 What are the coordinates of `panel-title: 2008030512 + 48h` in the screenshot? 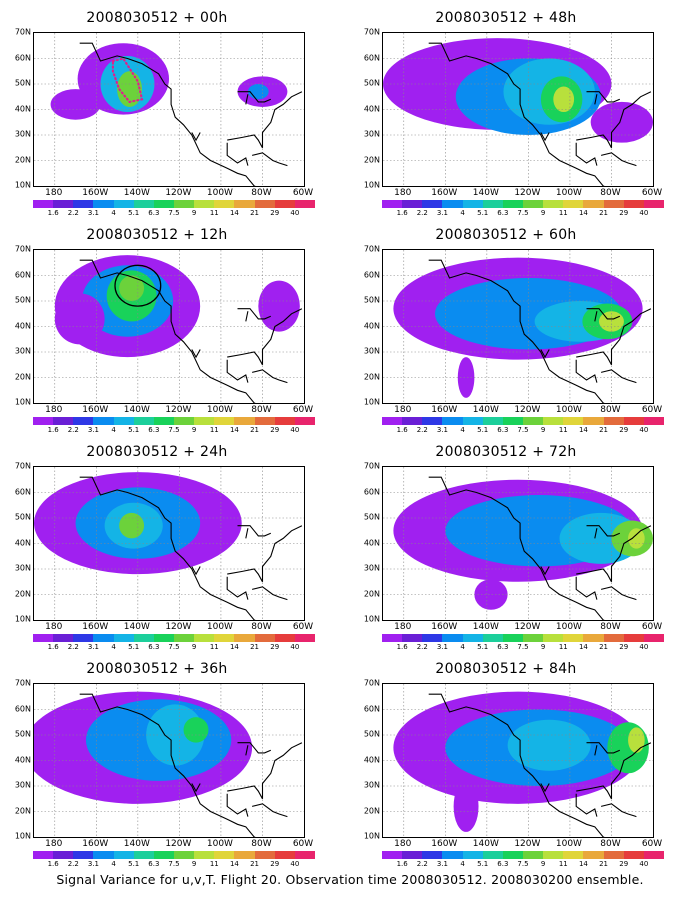 It's located at (506, 18).